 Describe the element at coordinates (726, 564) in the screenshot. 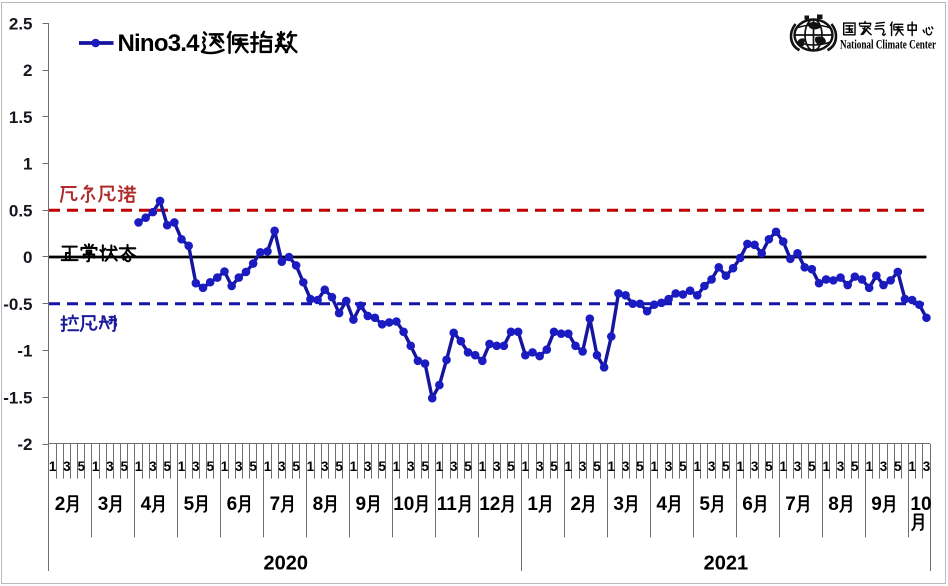

I see `svg-text: 2021` at that location.